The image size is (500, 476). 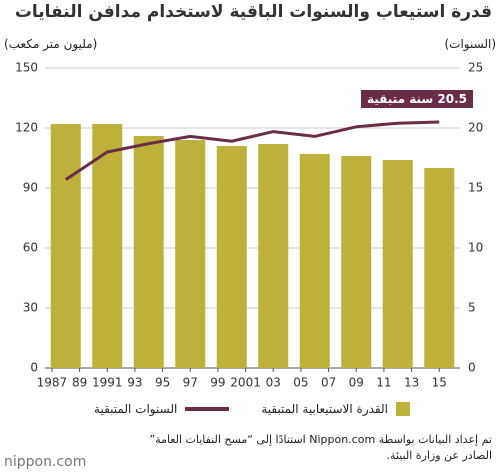 What do you see at coordinates (34, 368) in the screenshot?
I see `y-tick-label: 0` at bounding box center [34, 368].